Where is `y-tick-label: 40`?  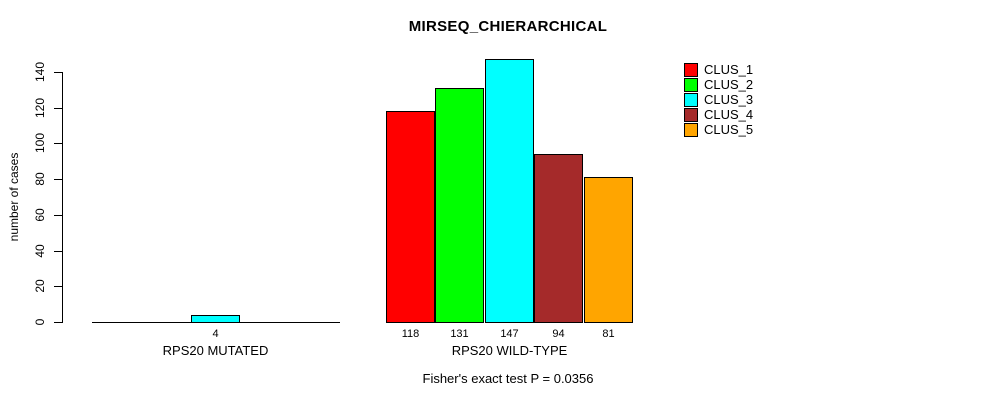
y-tick-label: 40 is located at coordinates (40, 250).